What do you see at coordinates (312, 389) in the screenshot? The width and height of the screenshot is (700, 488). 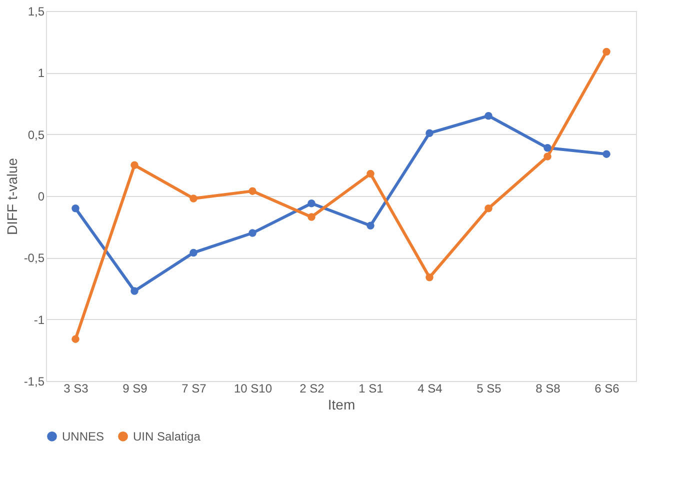 I see `x-tick-label: 2 S2` at bounding box center [312, 389].